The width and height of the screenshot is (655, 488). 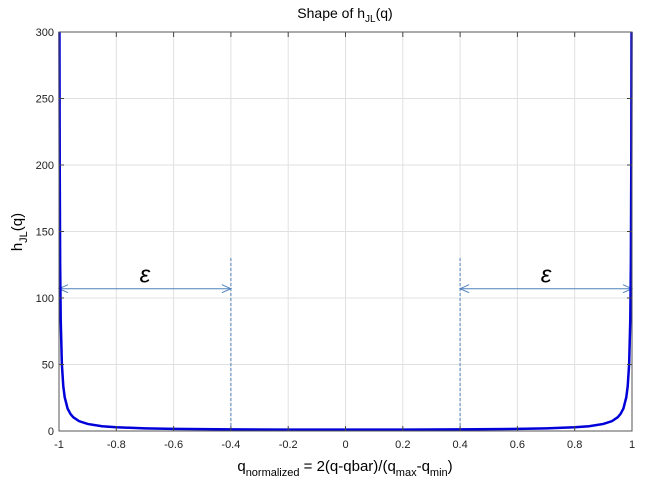 I want to click on x-tick-label: -0.2, so click(x=288, y=445).